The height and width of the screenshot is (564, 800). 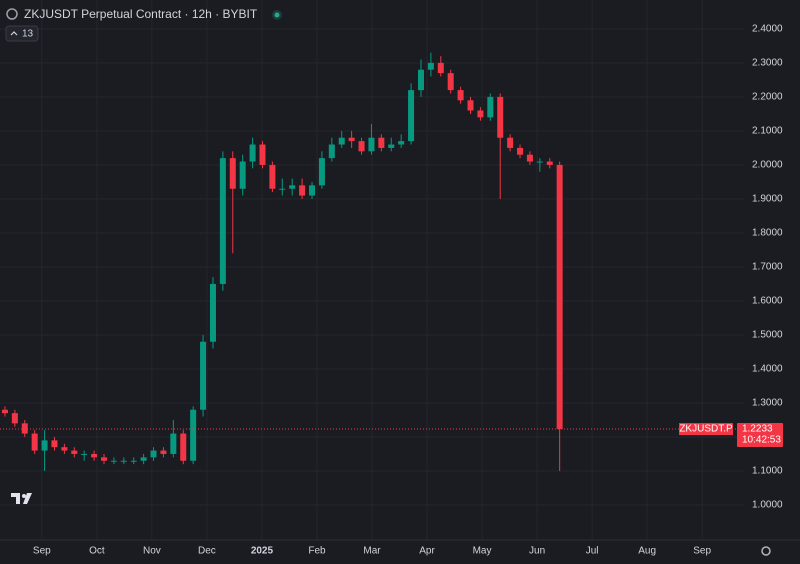 What do you see at coordinates (592, 551) in the screenshot?
I see `x-tick-label: Jul` at bounding box center [592, 551].